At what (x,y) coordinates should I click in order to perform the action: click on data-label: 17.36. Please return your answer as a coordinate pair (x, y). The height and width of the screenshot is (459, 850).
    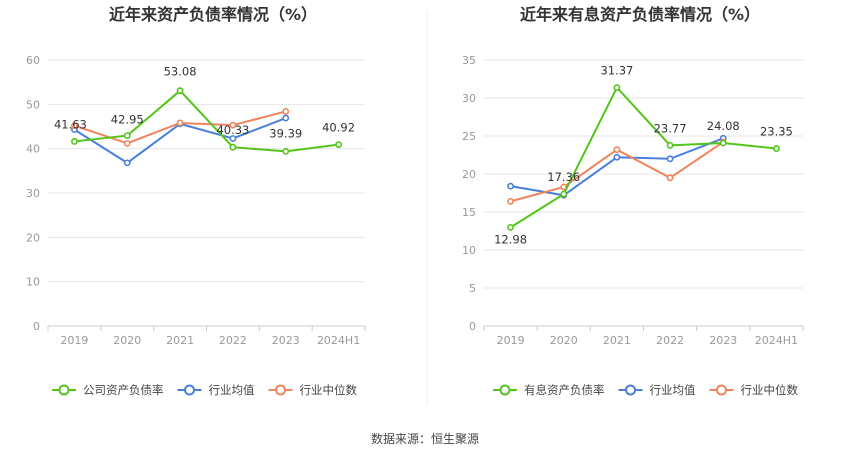
    Looking at the image, I should click on (563, 177).